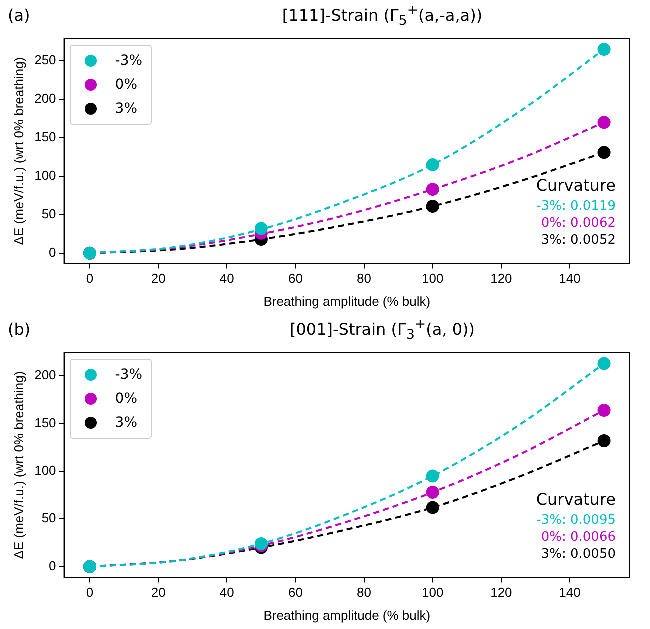 Image resolution: width=650 pixels, height=629 pixels. What do you see at coordinates (576, 206) in the screenshot?
I see `annotation: -3%: 0.0119` at bounding box center [576, 206].